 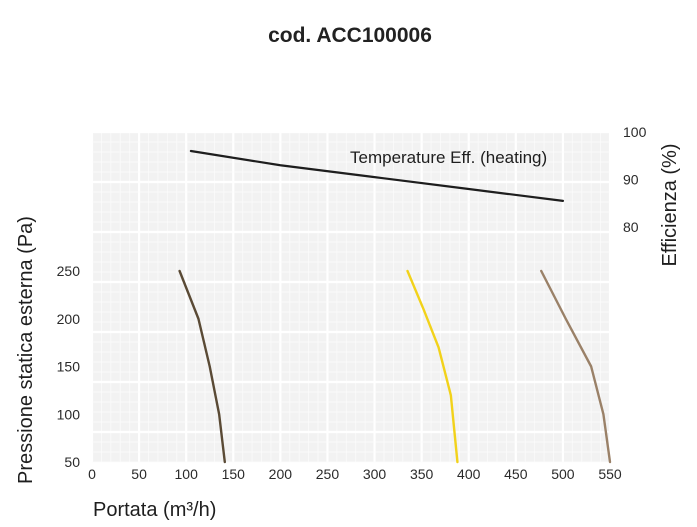 What do you see at coordinates (281, 474) in the screenshot?
I see `x-tick-label: 200` at bounding box center [281, 474].